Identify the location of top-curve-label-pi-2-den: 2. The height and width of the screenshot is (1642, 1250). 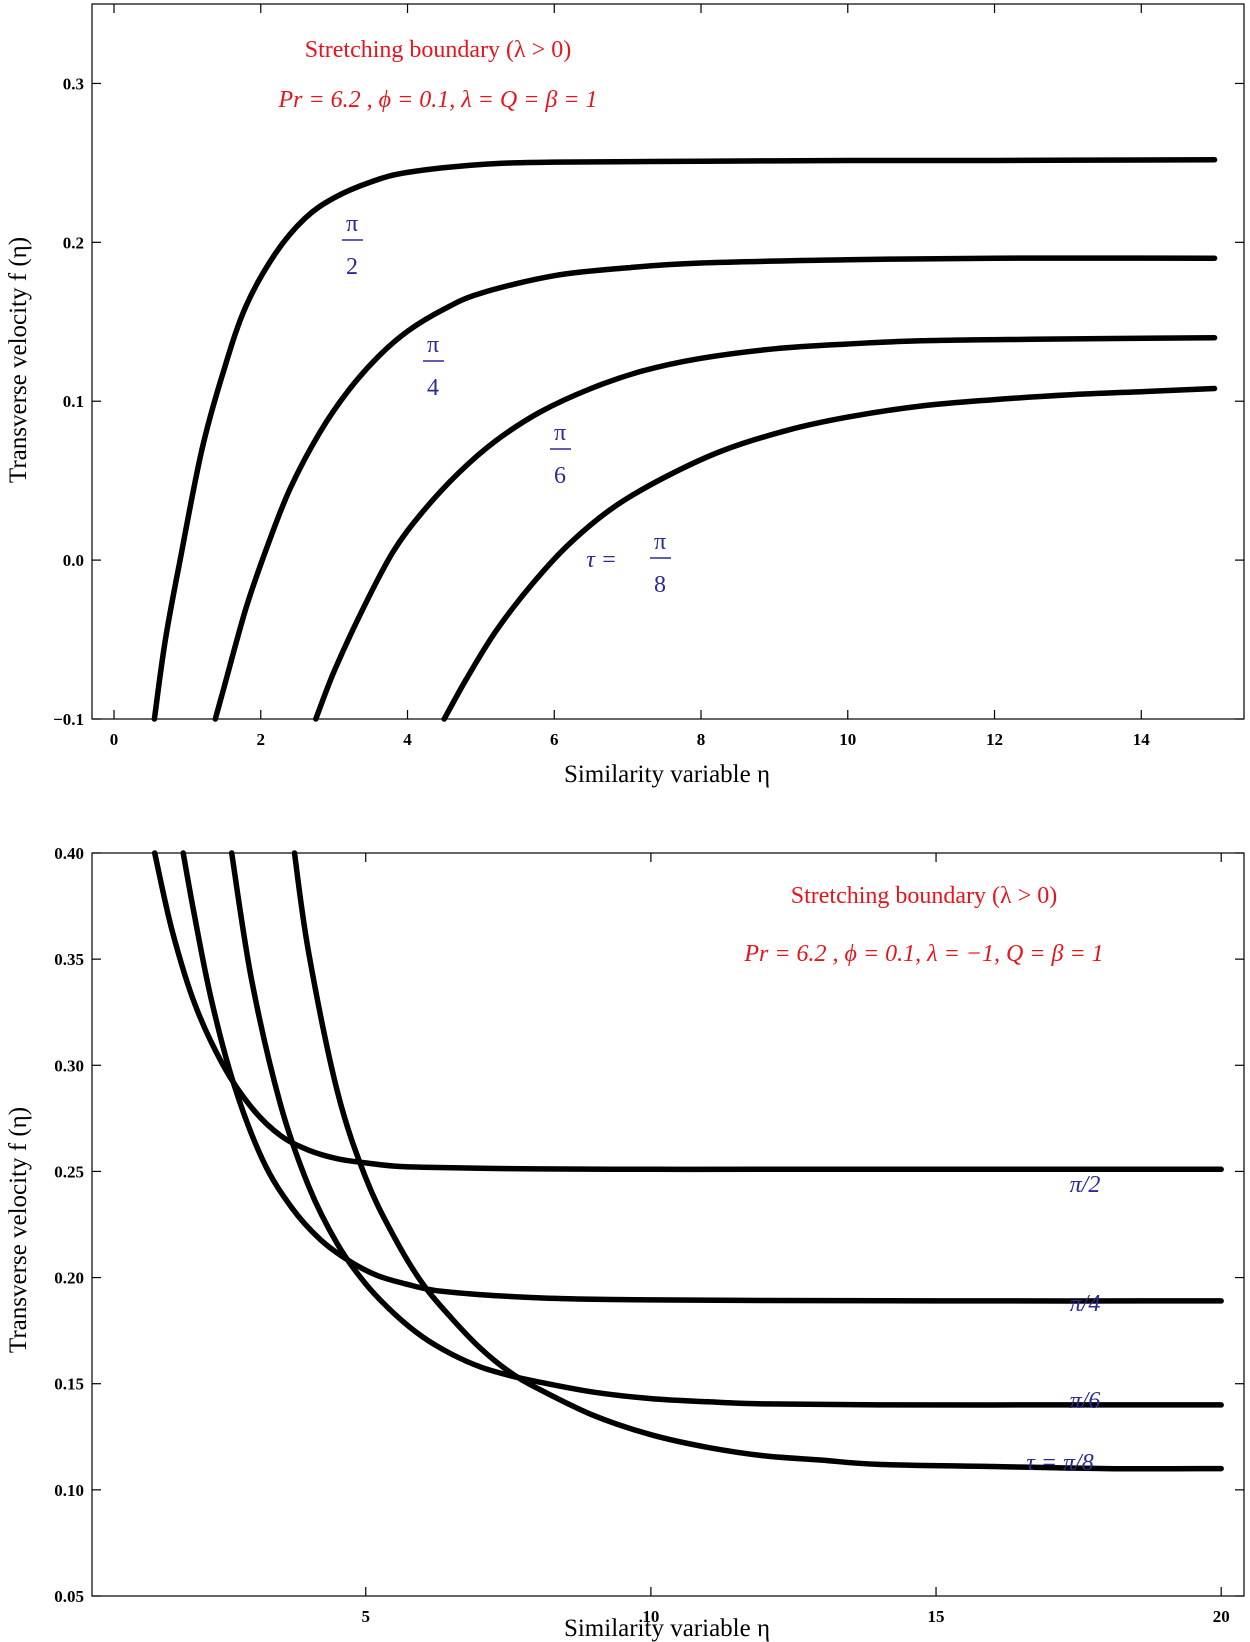
(352, 267).